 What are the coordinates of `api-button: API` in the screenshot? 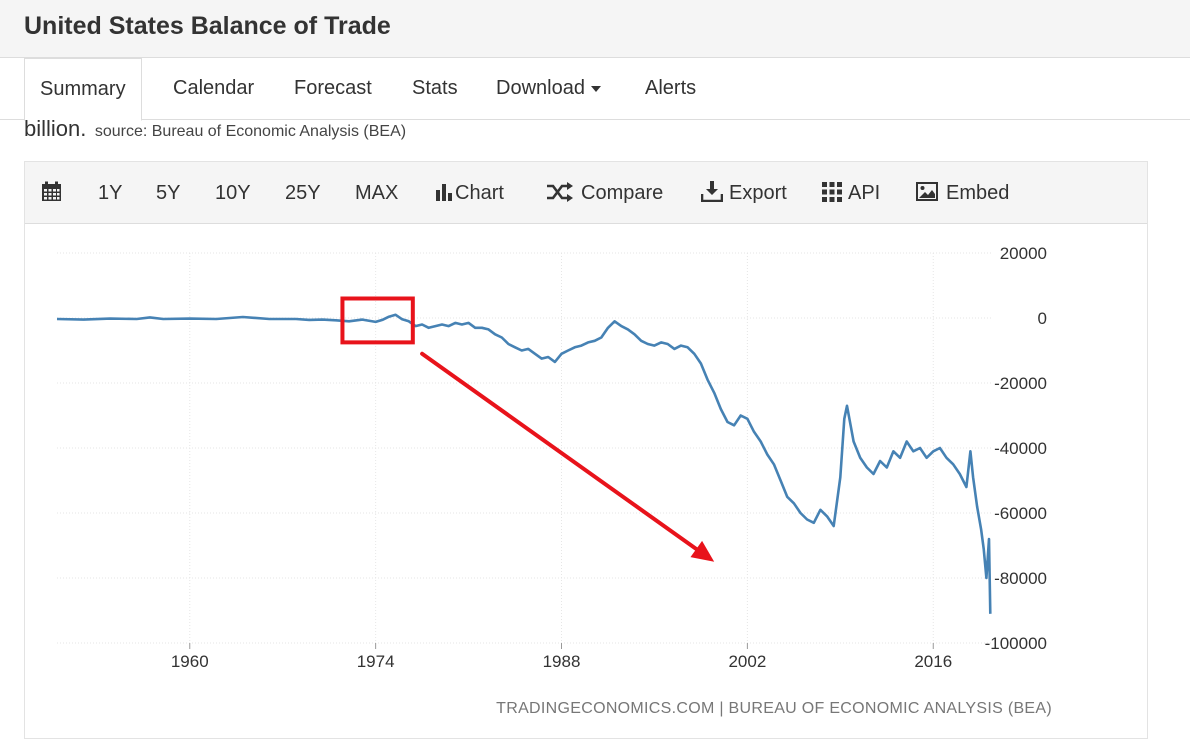 It's located at (851, 193).